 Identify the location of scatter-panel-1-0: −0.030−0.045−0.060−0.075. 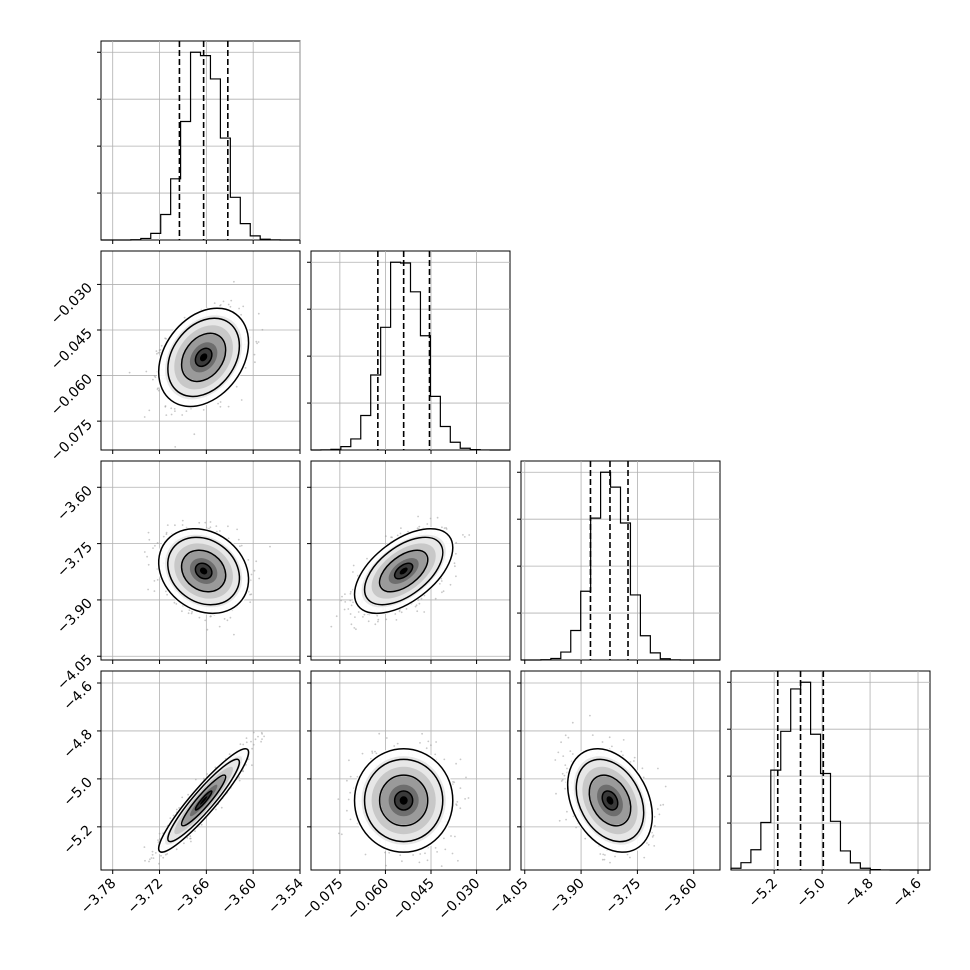
(174, 357).